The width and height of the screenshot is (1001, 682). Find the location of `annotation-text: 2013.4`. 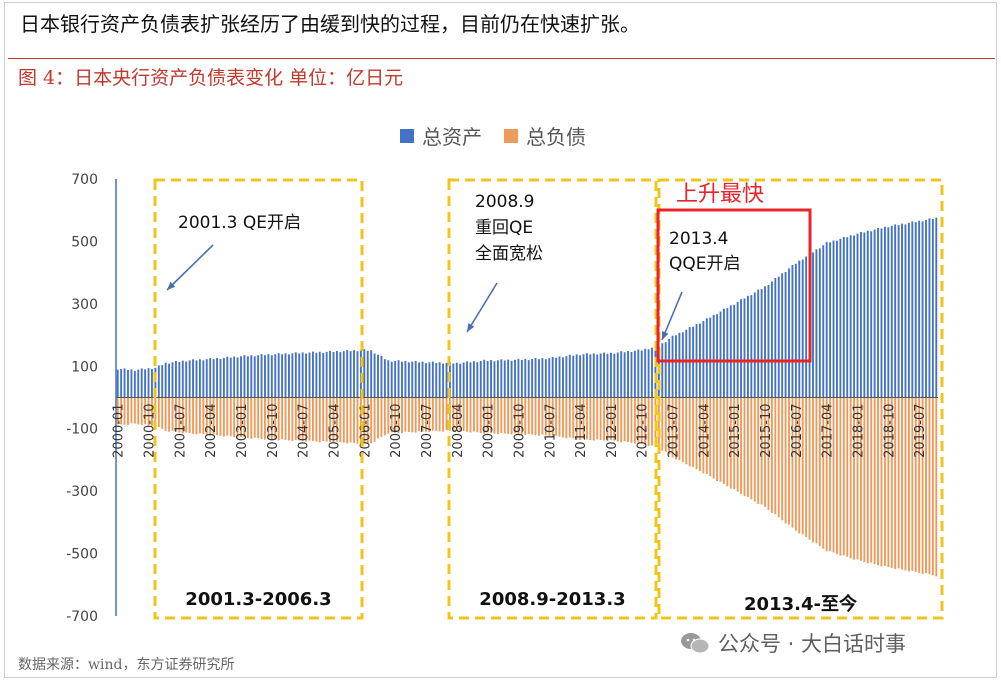

annotation-text: 2013.4 is located at coordinates (698, 239).